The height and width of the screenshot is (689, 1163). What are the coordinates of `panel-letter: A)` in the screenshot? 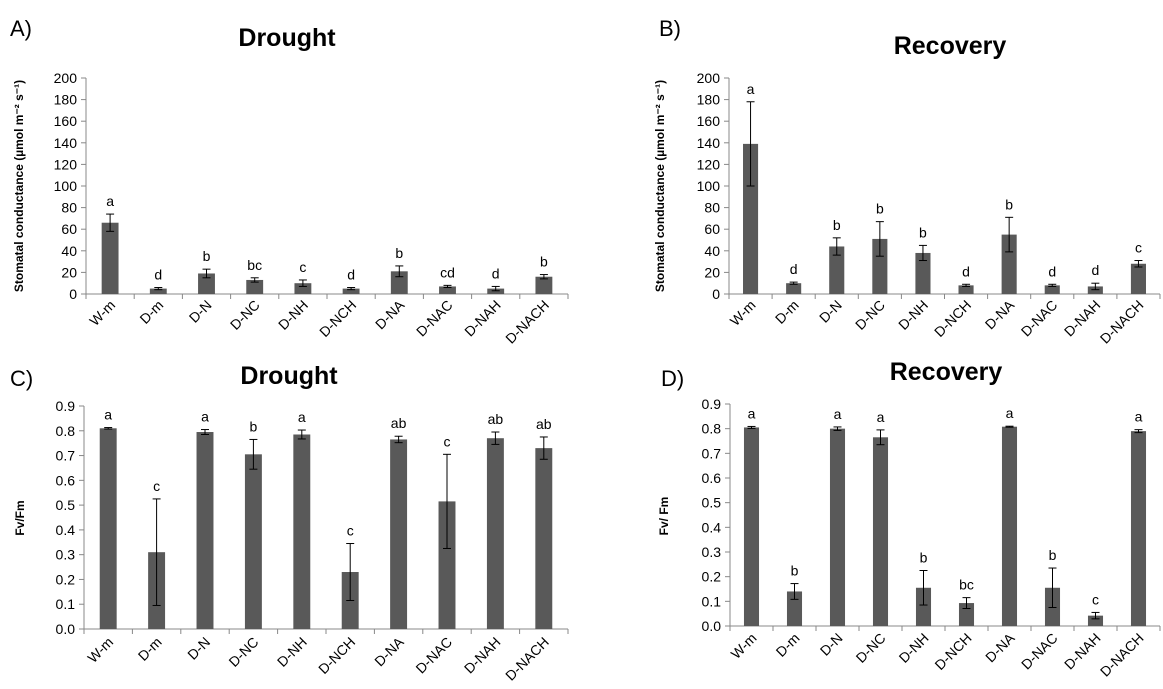 It's located at (21, 28).